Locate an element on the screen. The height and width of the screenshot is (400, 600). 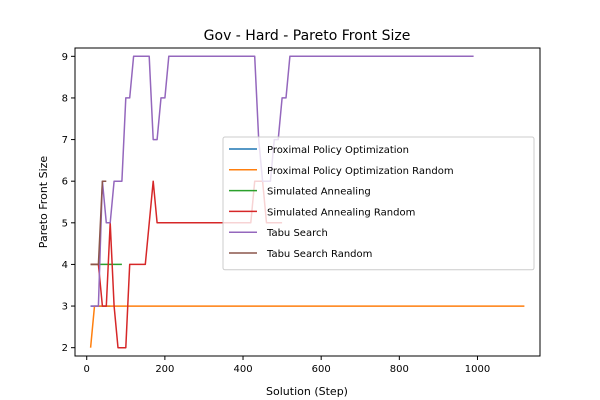
y-tick-label-6: 8 is located at coordinates (65, 98).